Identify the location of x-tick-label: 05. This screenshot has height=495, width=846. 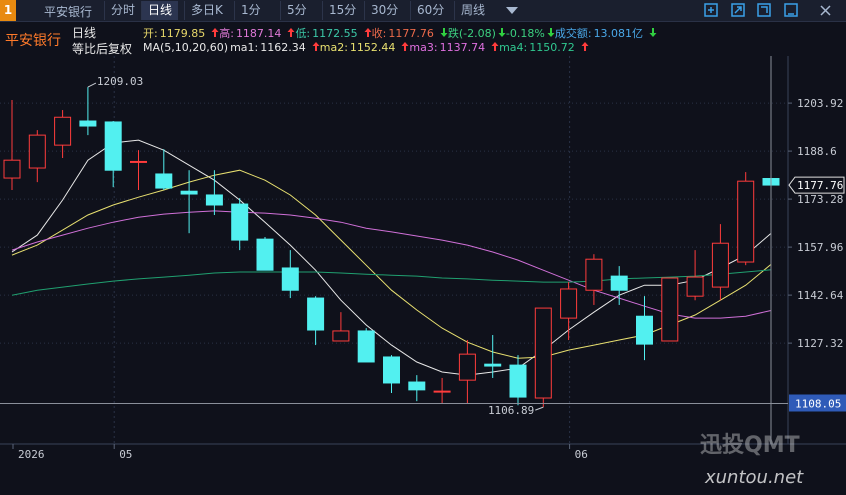
(125, 454).